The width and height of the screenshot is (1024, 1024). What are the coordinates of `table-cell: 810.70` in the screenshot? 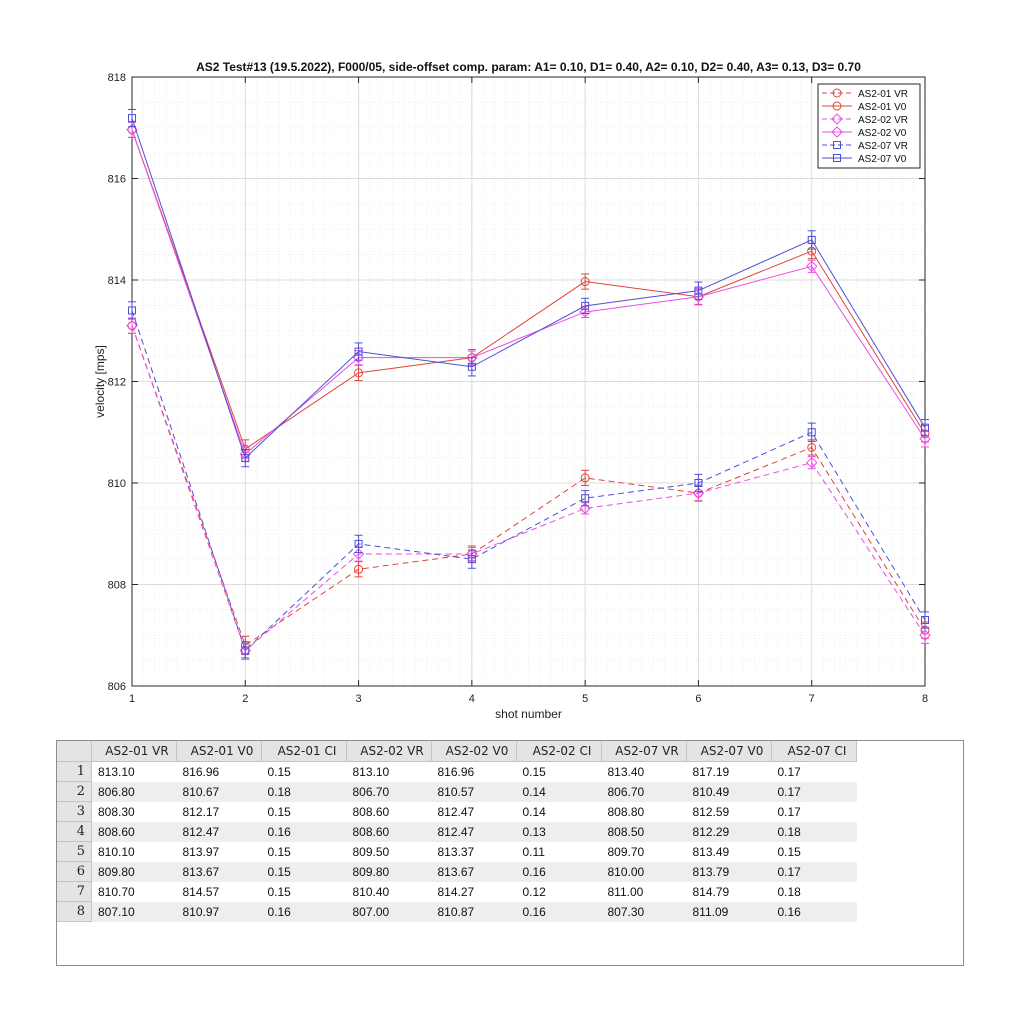 It's located at (134, 891).